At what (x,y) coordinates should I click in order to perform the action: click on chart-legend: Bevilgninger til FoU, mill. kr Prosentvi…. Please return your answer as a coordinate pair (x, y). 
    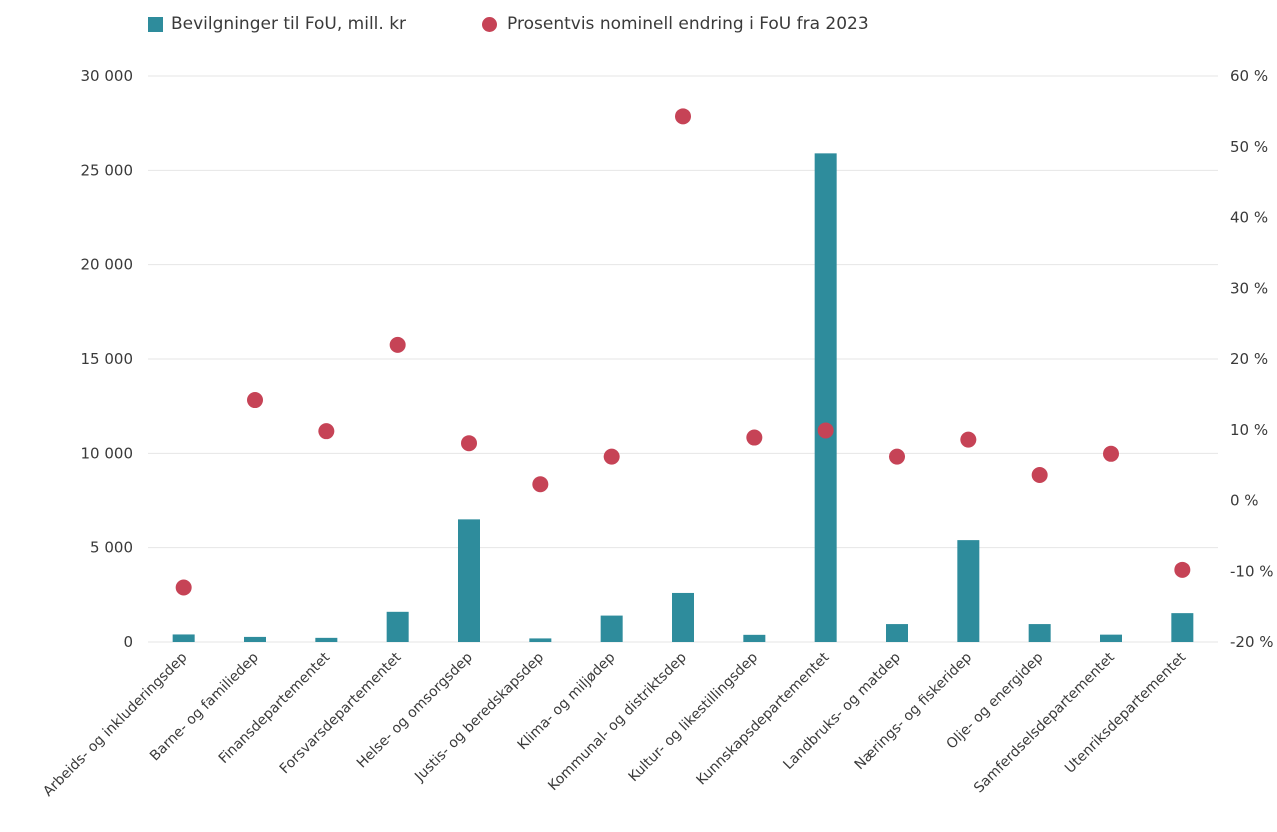
    Looking at the image, I should click on (546, 24).